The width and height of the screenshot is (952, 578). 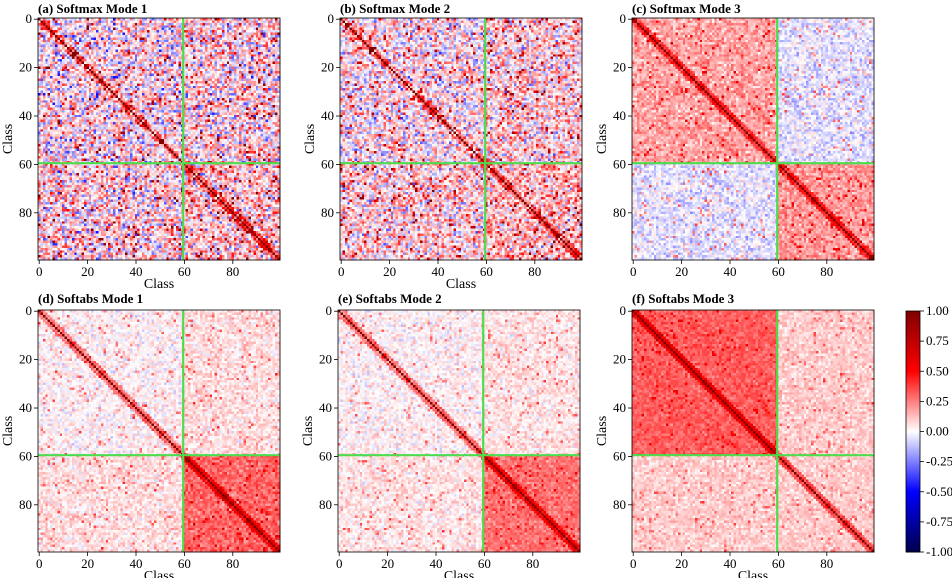 I want to click on heatmap-cells, so click(x=159, y=139).